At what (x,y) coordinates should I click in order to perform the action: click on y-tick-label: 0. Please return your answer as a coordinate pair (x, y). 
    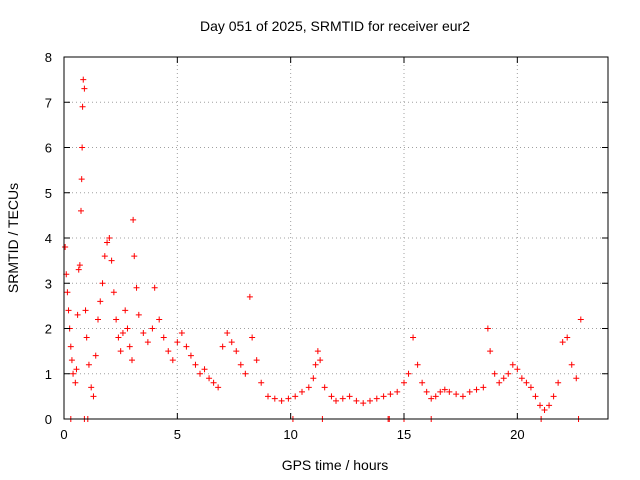
    Looking at the image, I should click on (48, 419).